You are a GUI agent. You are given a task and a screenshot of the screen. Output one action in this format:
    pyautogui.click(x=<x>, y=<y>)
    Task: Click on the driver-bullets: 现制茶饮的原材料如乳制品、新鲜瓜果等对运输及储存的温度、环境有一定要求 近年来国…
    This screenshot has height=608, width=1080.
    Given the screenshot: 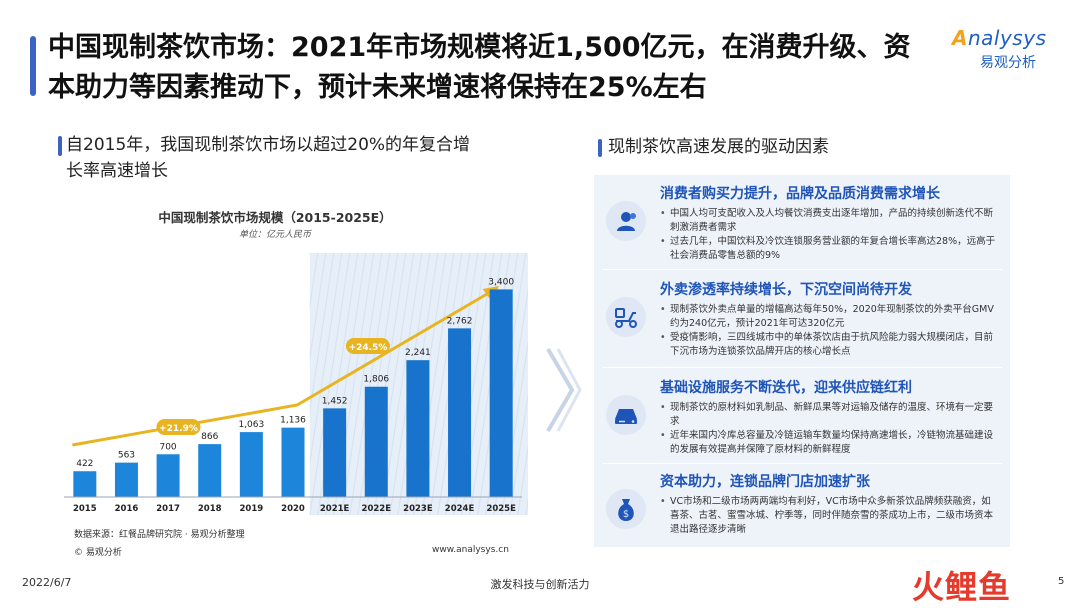 What is the action you would take?
    pyautogui.click(x=830, y=429)
    